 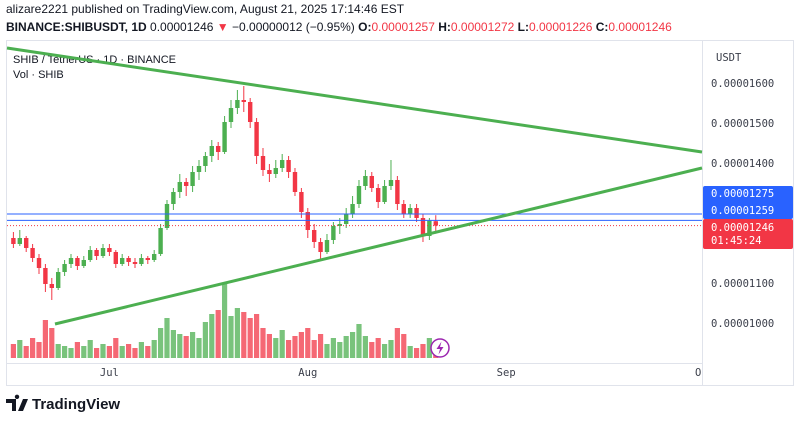 I want to click on x-tick-label: O, so click(x=698, y=373).